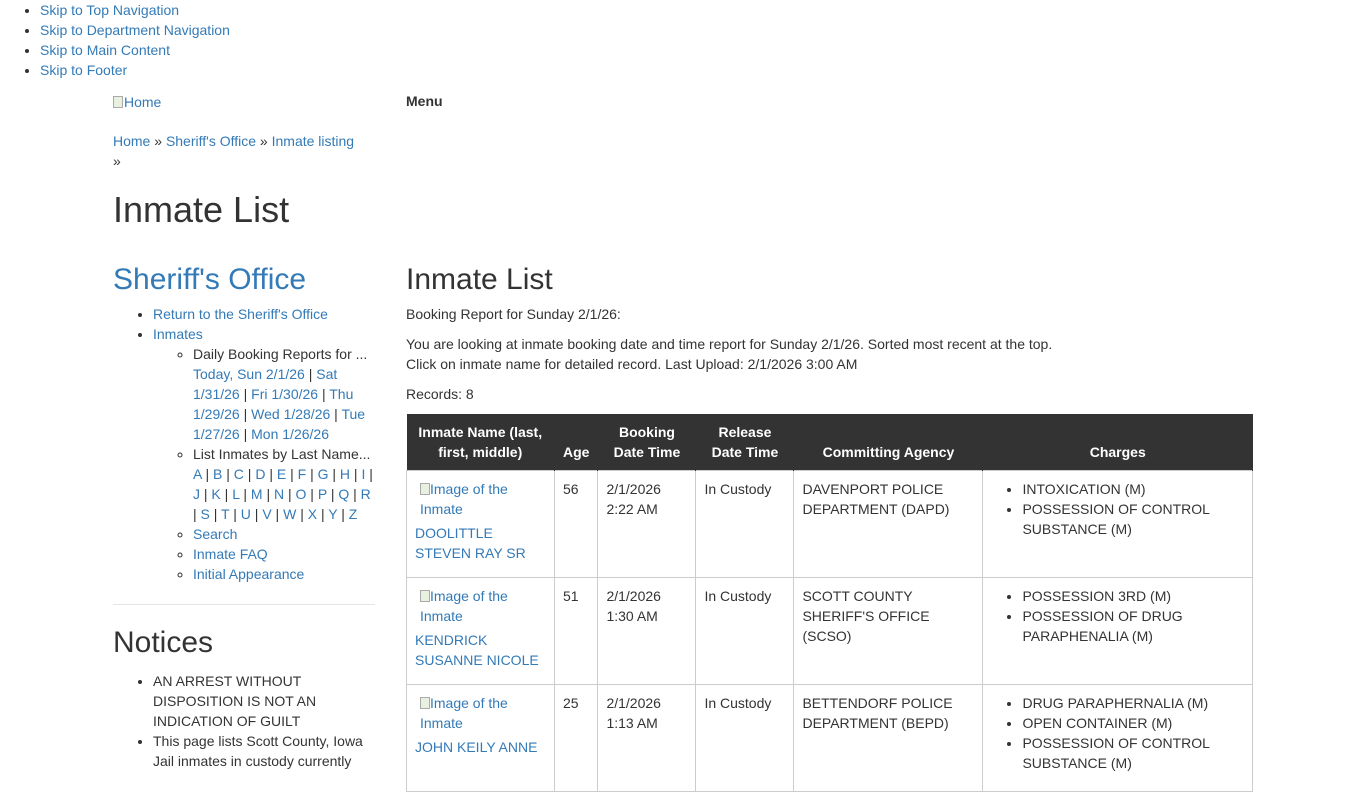  Describe the element at coordinates (312, 514) in the screenshot. I see `letter-link: X` at that location.